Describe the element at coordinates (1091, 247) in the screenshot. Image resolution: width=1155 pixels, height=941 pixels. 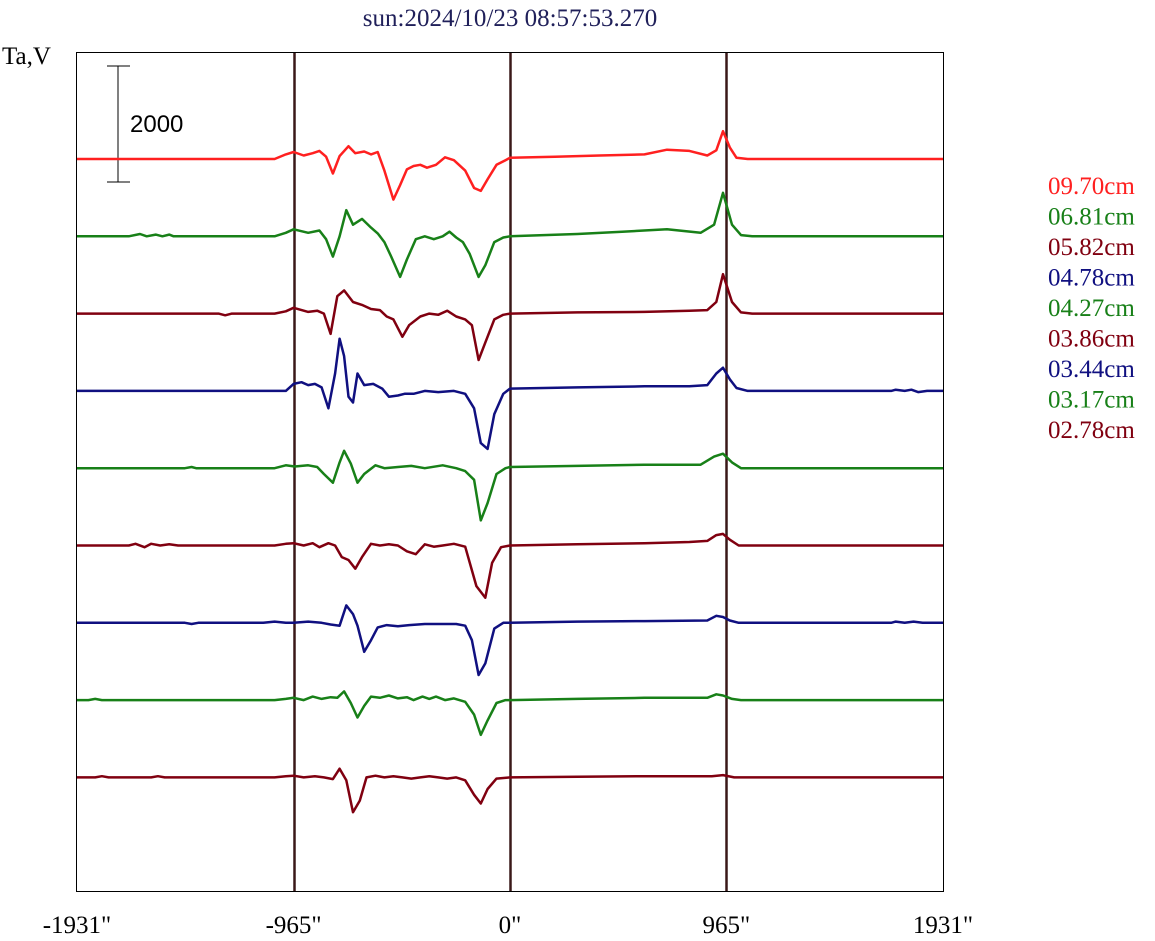
I see `legend-entry-2: 05.82cm` at that location.